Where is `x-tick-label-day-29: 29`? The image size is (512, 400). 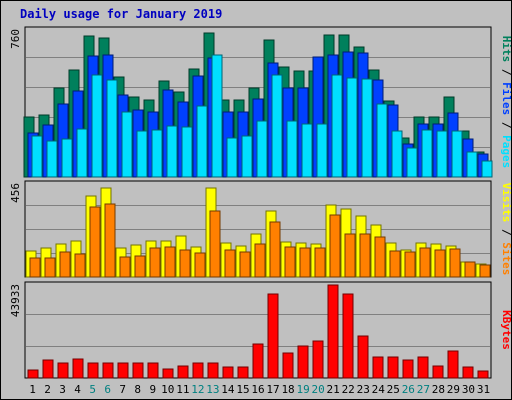 x-tick-label-day-29: 29 is located at coordinates (453, 389).